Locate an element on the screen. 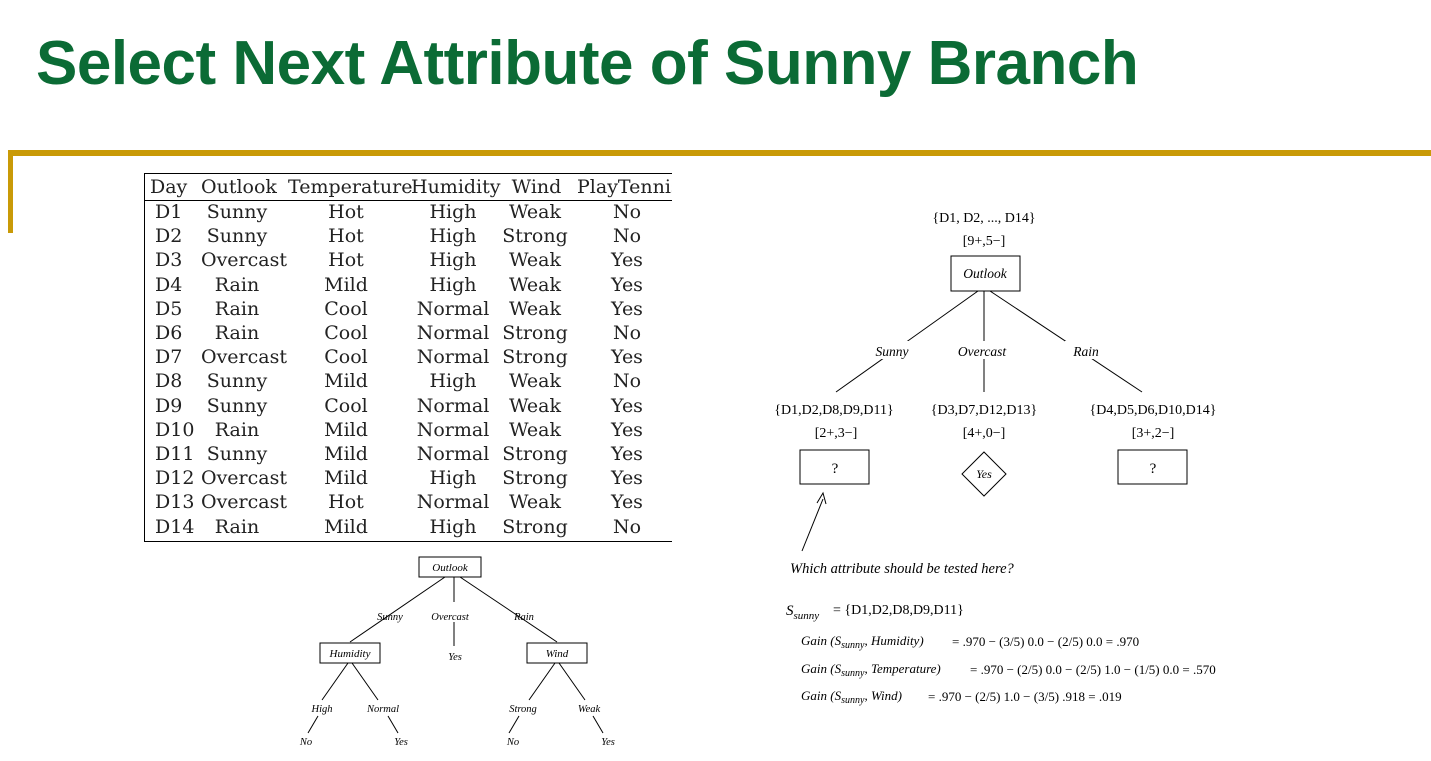 The height and width of the screenshot is (761, 1431). gain-attribute: , Temperature) is located at coordinates (902, 668).